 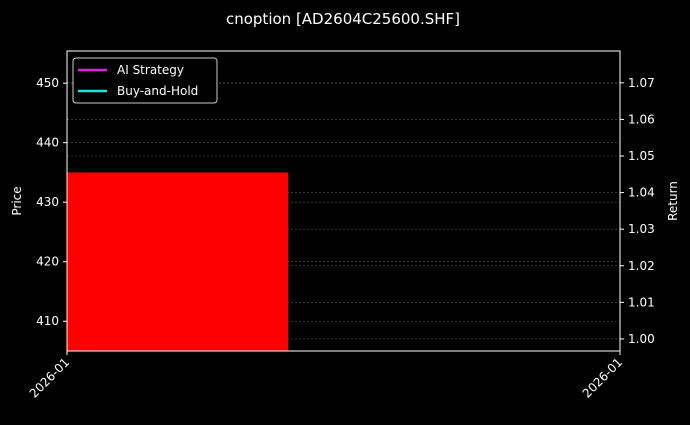 I want to click on y2-tick-label: 1.07, so click(x=641, y=83).